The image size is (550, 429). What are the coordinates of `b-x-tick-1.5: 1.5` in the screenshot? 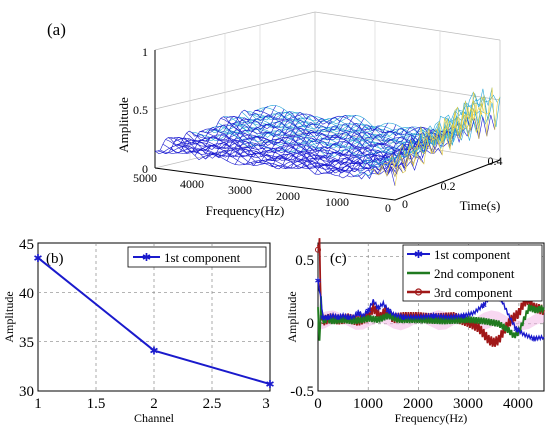 It's located at (96, 404).